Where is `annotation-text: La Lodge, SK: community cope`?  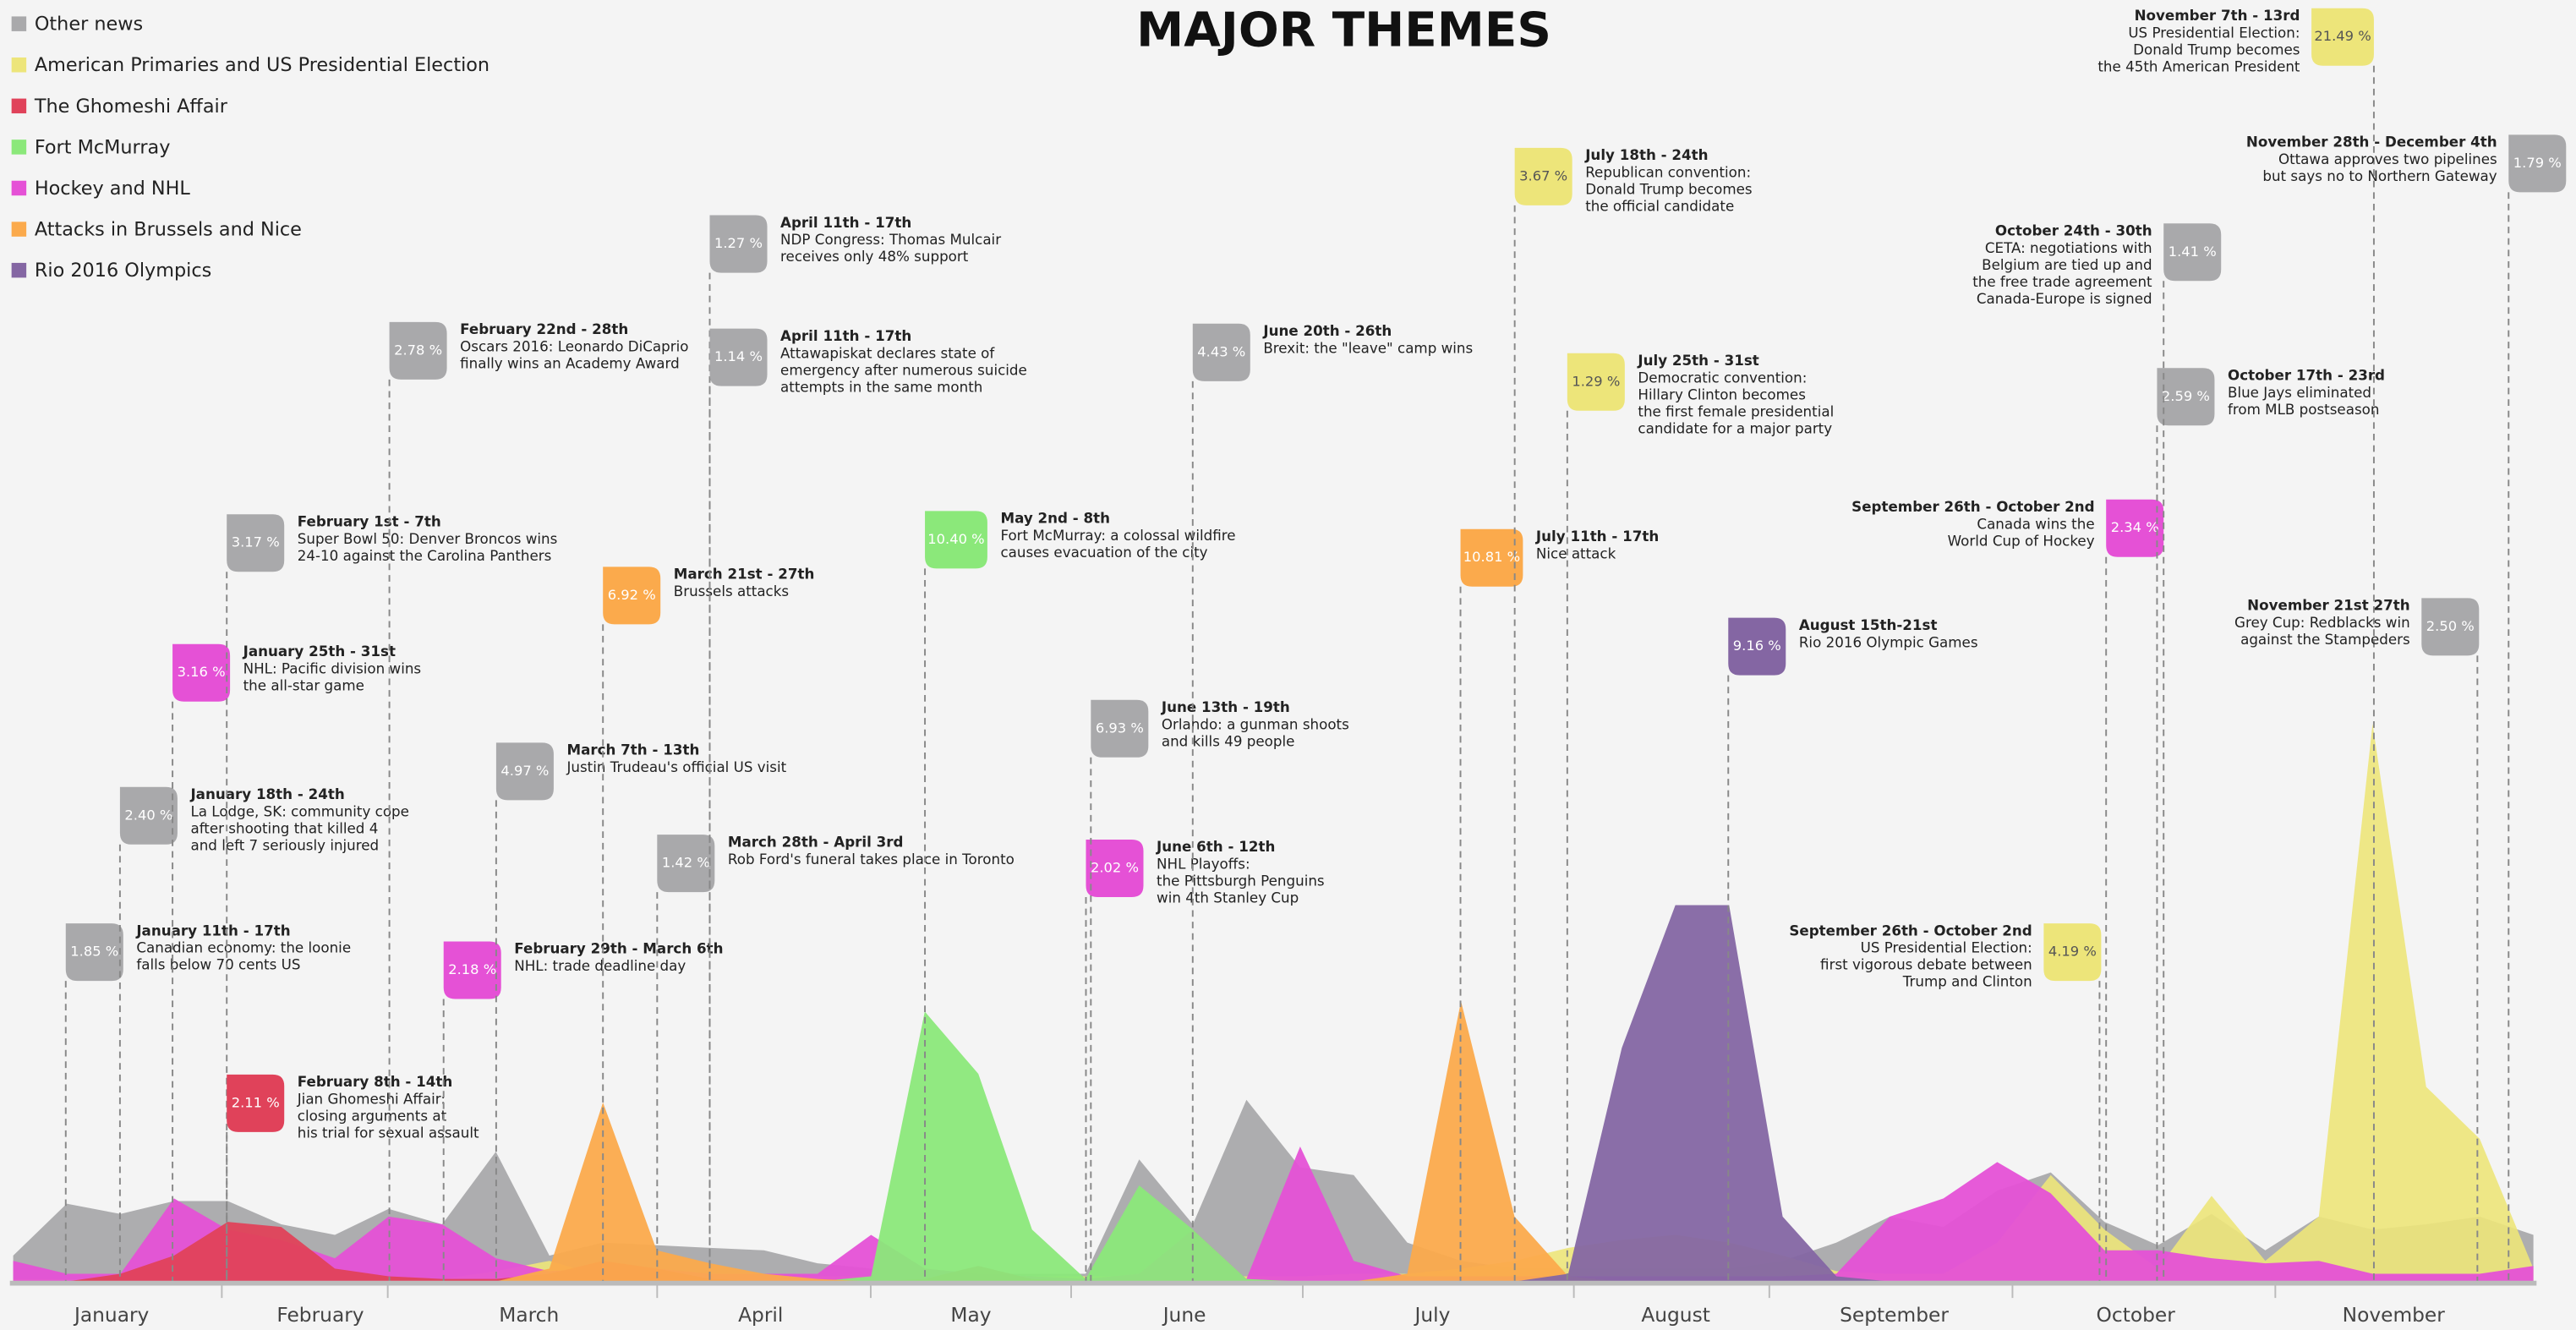 annotation-text: La Lodge, SK: community cope is located at coordinates (299, 811).